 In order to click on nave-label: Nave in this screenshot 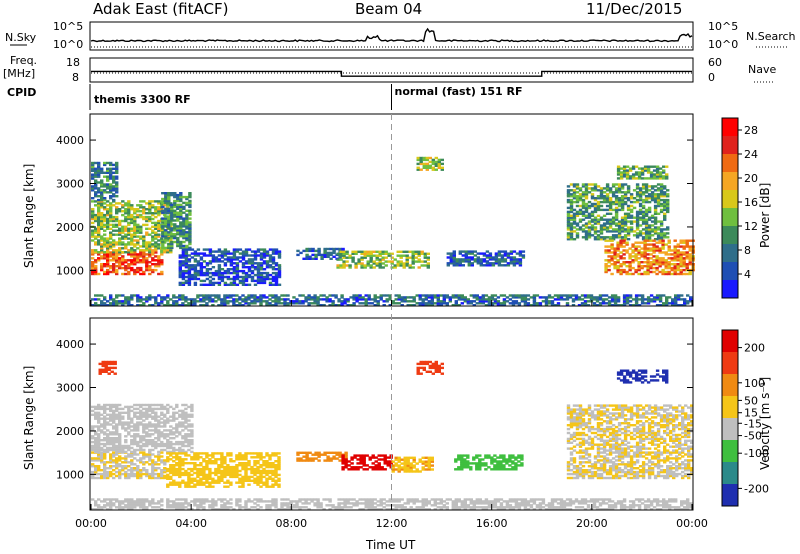, I will do `click(762, 69)`.